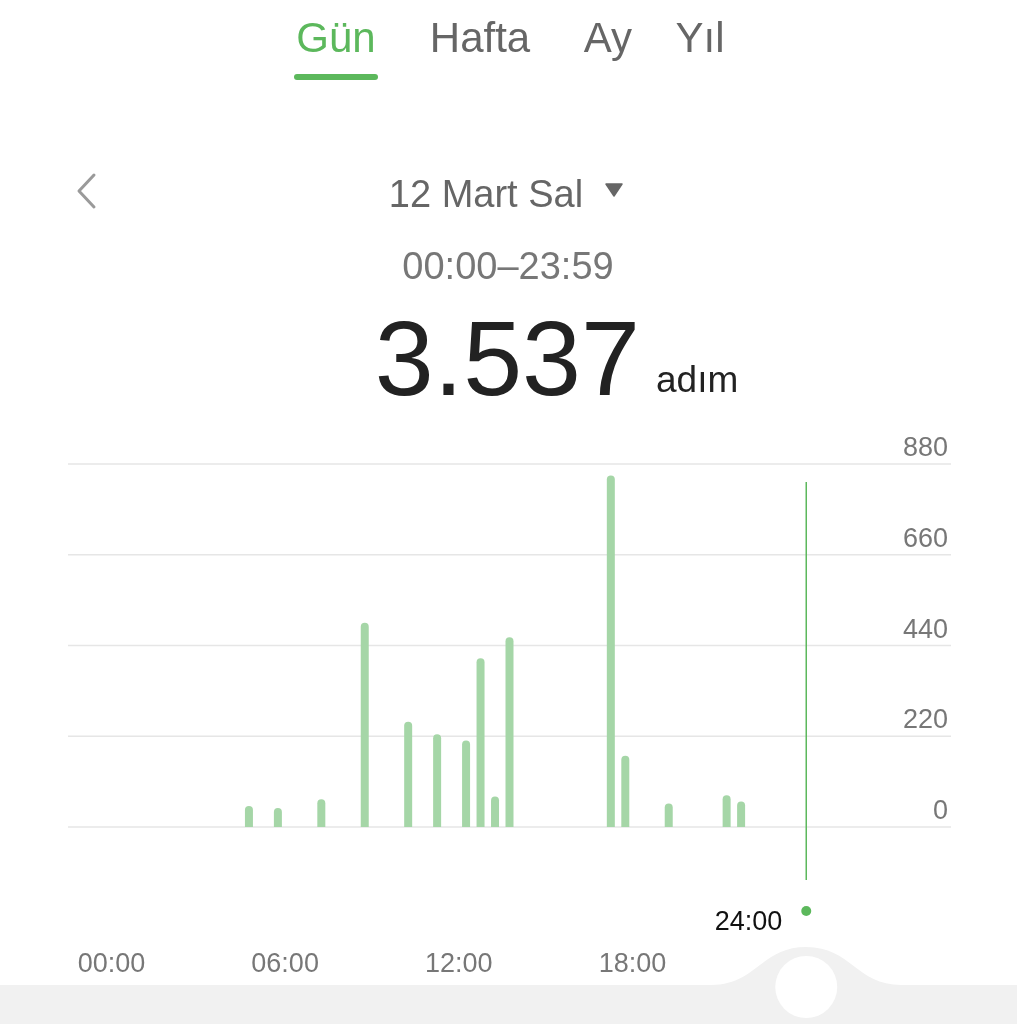  Describe the element at coordinates (700, 37) in the screenshot. I see `text: Yıl` at that location.